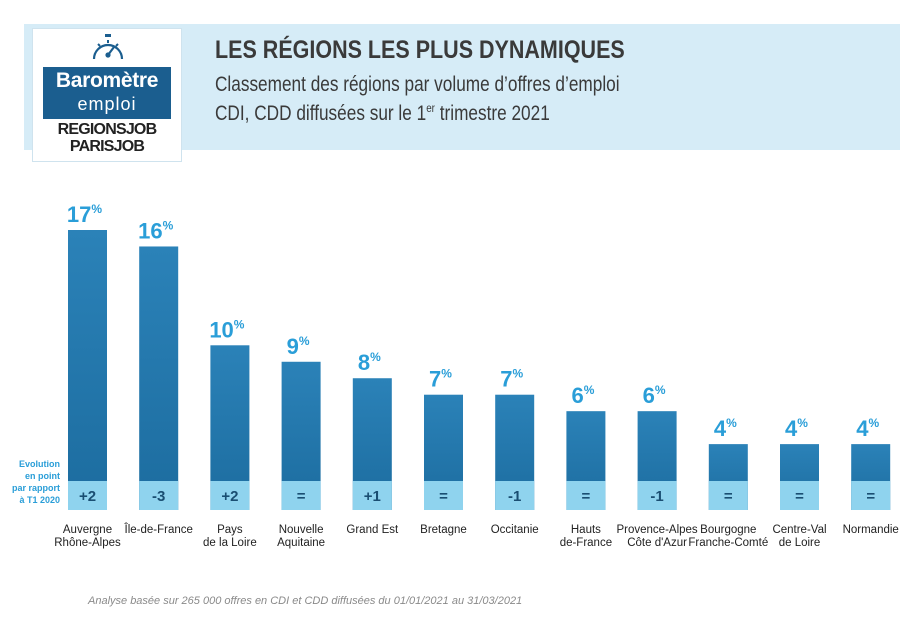 This screenshot has height=619, width=900. I want to click on evolution-value: +1, so click(372, 496).